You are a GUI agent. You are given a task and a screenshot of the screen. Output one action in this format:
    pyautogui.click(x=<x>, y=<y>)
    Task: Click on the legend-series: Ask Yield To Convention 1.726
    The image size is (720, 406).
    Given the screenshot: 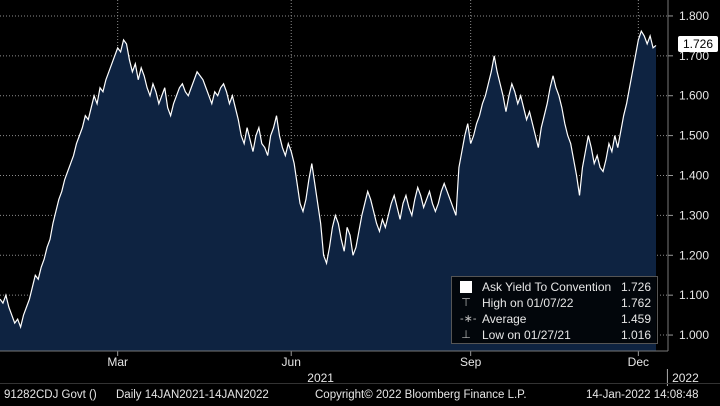 What is the action you would take?
    pyautogui.click(x=554, y=287)
    